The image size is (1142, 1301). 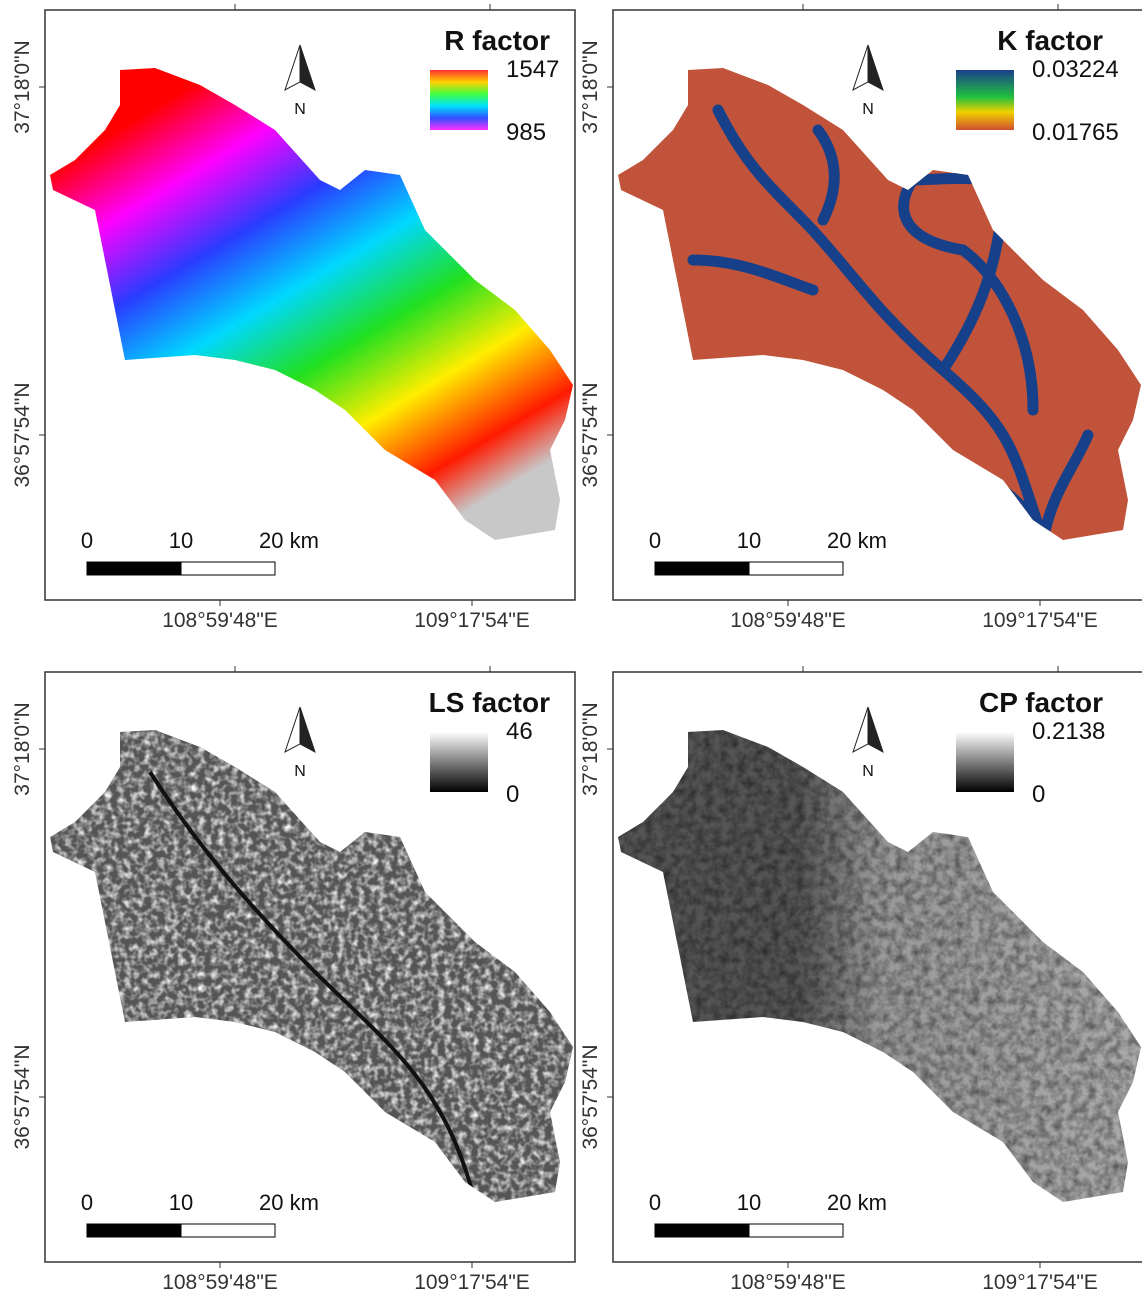 What do you see at coordinates (312, 986) in the screenshot?
I see `channel` at bounding box center [312, 986].